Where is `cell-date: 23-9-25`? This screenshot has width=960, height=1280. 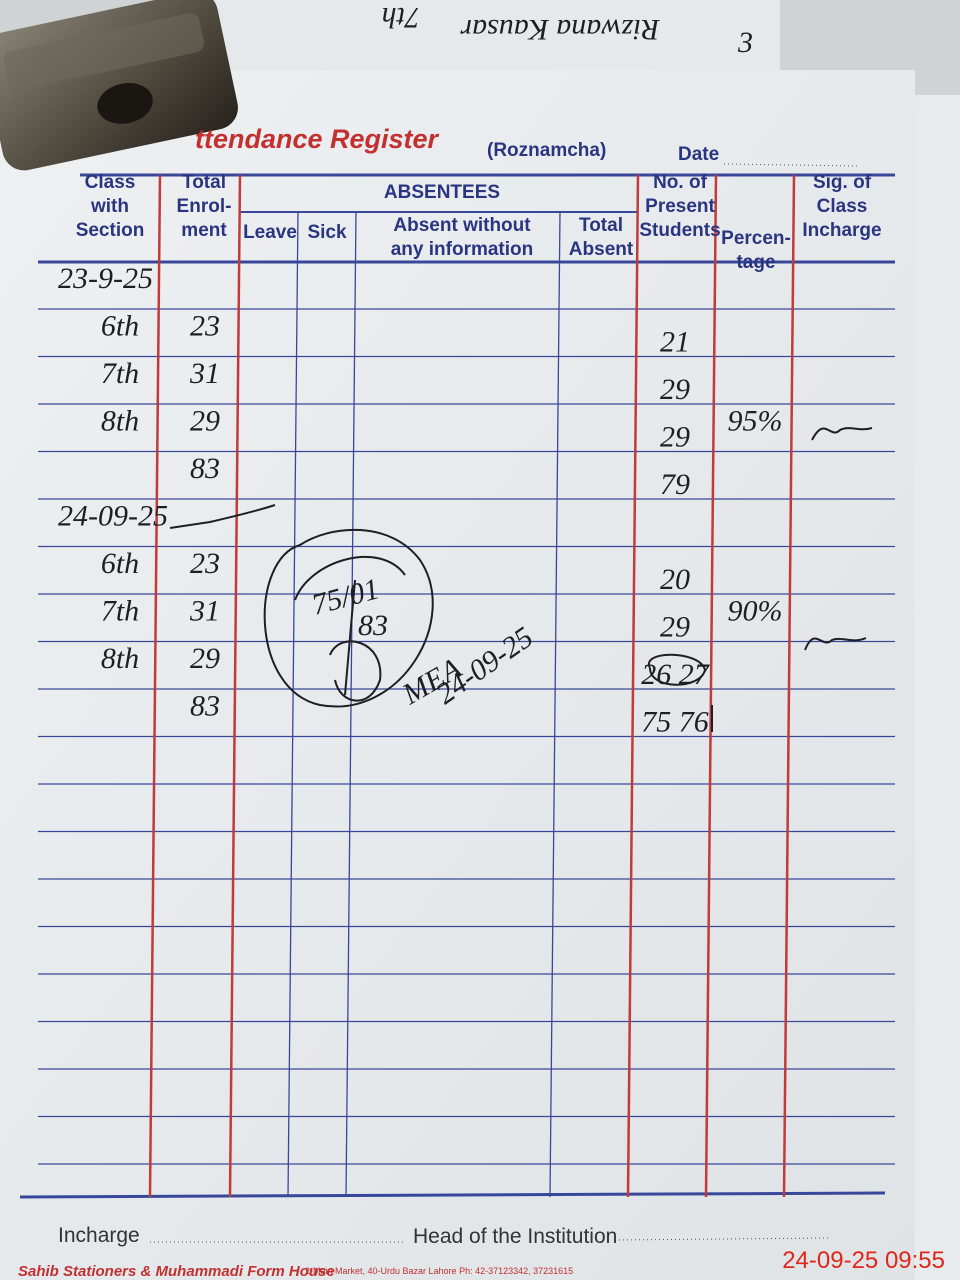
cell-date: 23-9-25 is located at coordinates (105, 278).